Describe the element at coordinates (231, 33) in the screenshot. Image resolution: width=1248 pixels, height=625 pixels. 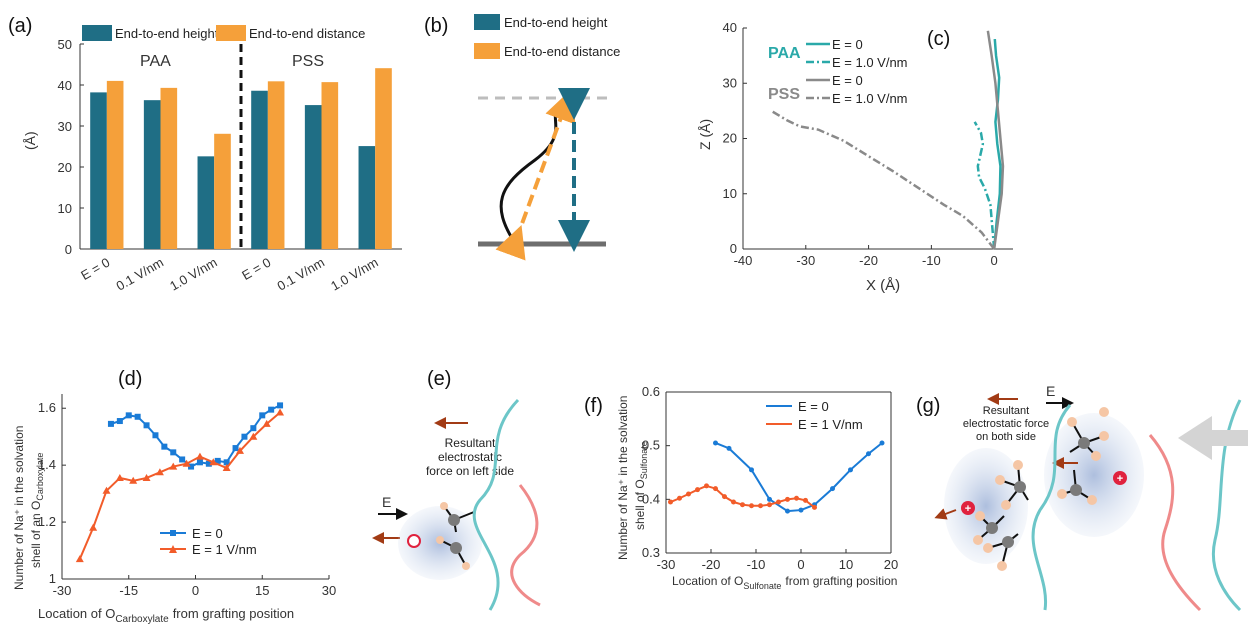
I see `legend-swatch-distance` at that location.